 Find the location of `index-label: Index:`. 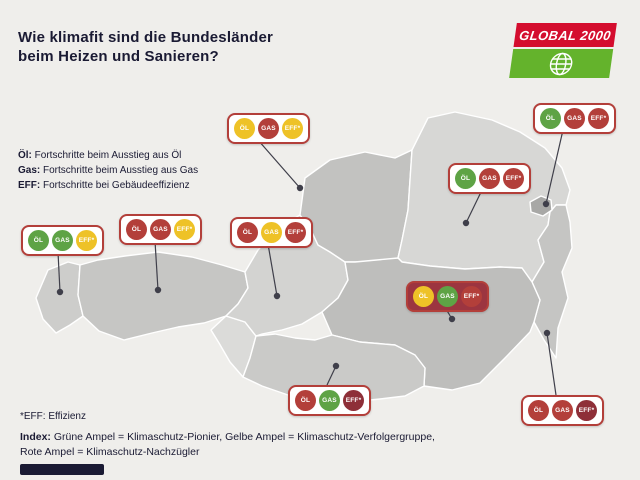

index-label: Index: is located at coordinates (35, 437).